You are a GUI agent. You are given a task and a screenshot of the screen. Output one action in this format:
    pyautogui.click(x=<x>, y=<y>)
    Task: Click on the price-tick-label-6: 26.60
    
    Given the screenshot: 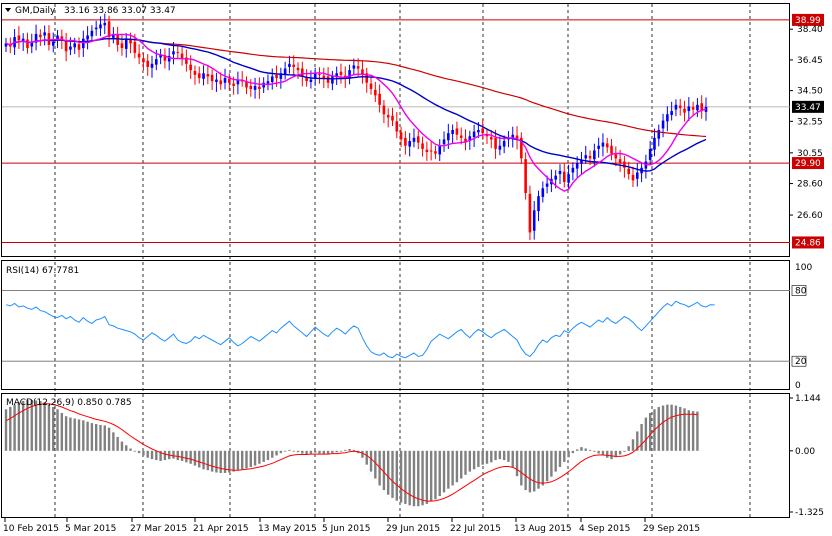 What is the action you would take?
    pyautogui.click(x=810, y=216)
    